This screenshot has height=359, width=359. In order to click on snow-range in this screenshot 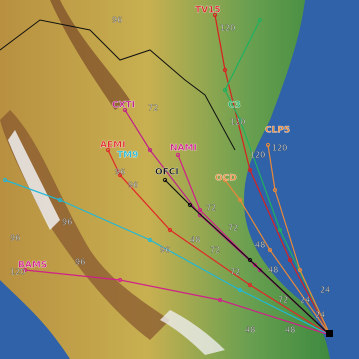, I will do `click(34, 180)`.